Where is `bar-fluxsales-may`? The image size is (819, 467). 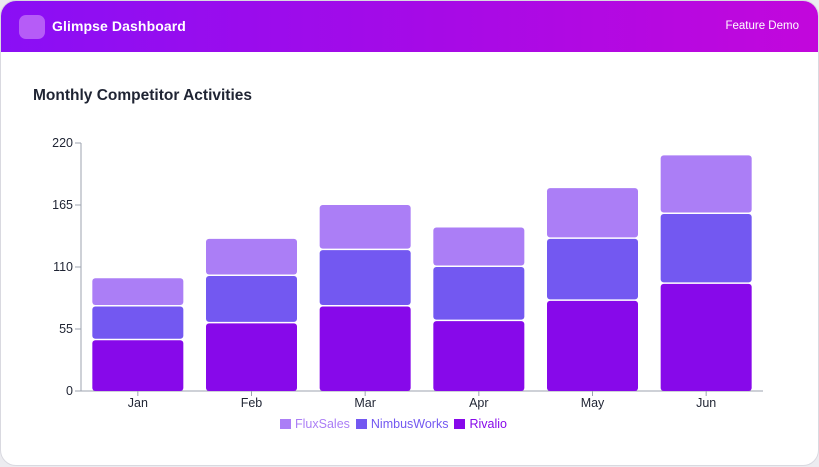
bar-fluxsales-may is located at coordinates (592, 213).